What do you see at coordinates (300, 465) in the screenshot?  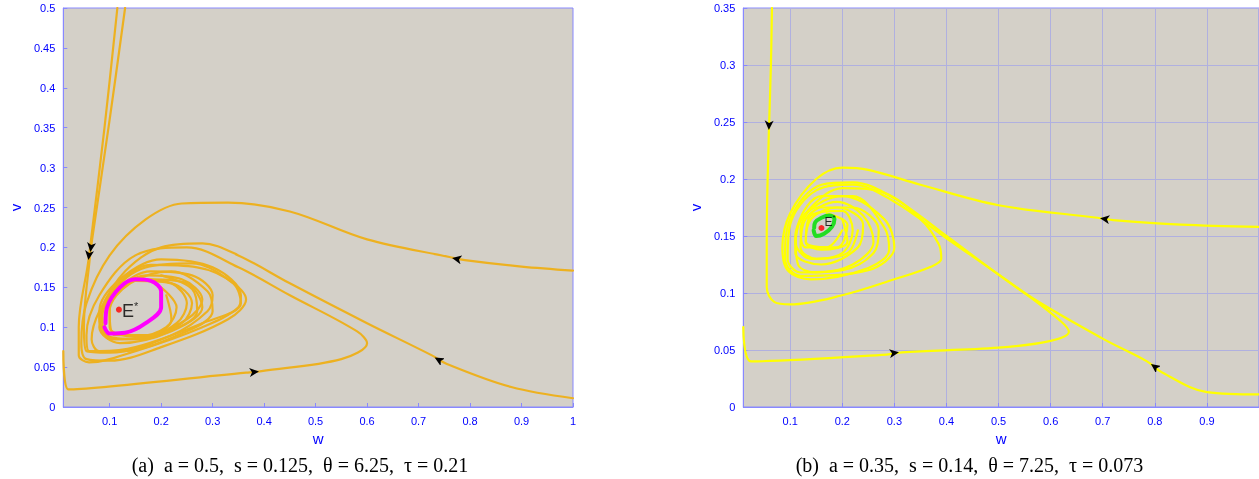 I see `text: (a) a = 0.5, s = 0.125, θ = 6.25, τ = 0.21` at bounding box center [300, 465].